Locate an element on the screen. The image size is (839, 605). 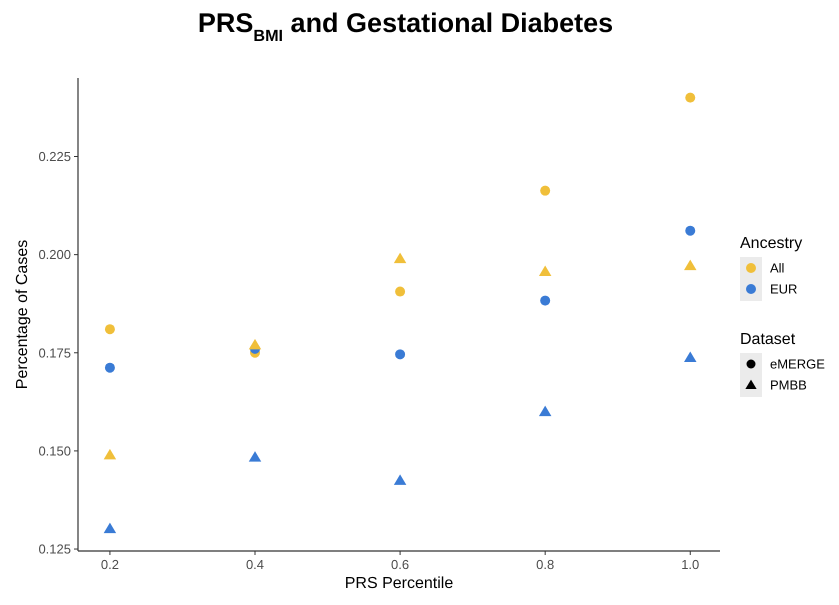
x-tick-label: 0.8 is located at coordinates (545, 564).